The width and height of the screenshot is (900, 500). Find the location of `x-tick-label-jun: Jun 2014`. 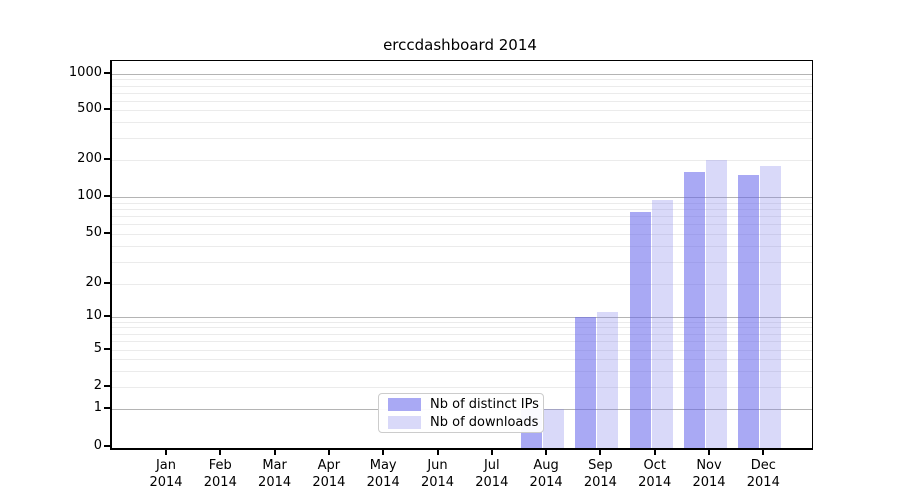

x-tick-label-jun: Jun 2014 is located at coordinates (437, 474).